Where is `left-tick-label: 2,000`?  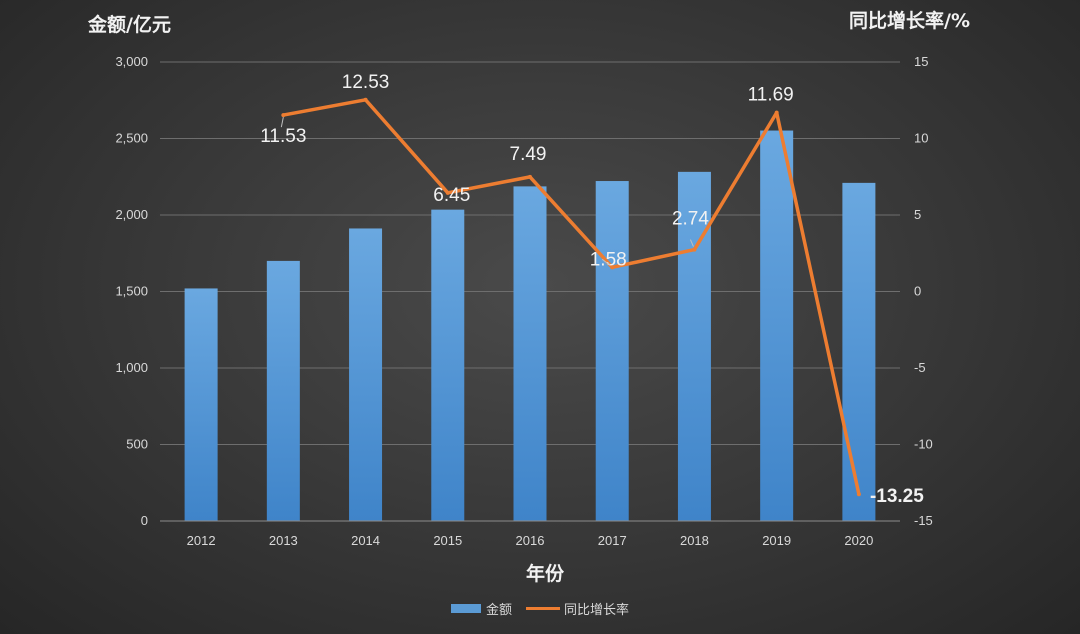 left-tick-label: 2,000 is located at coordinates (131, 214).